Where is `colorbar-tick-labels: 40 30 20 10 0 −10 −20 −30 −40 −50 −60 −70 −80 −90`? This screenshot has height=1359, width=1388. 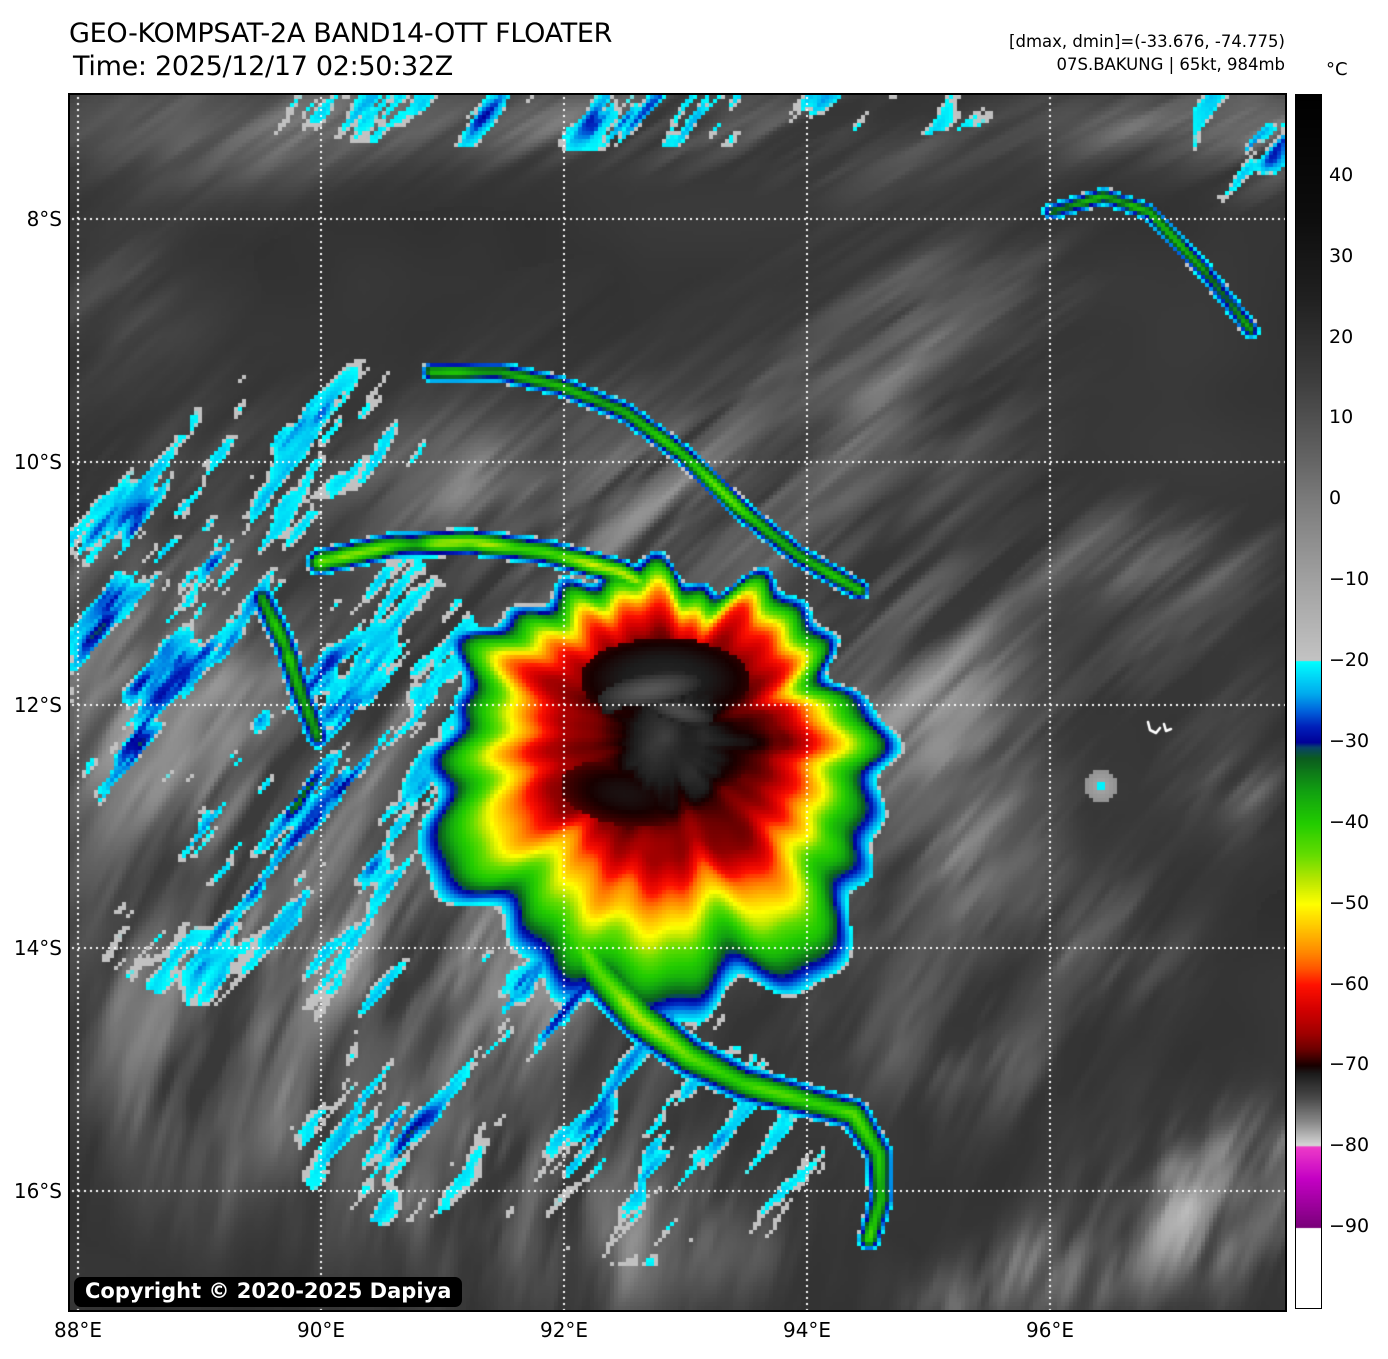
colorbar-tick-labels: 40 30 20 10 0 −10 −20 −30 −40 −50 −60 −70 −80 −90 is located at coordinates (1358, 701).